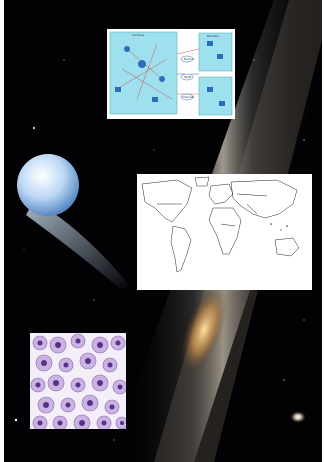 The image size is (324, 462). What do you see at coordinates (77, 245) in the screenshot?
I see `comet-tail-icon` at bounding box center [77, 245].